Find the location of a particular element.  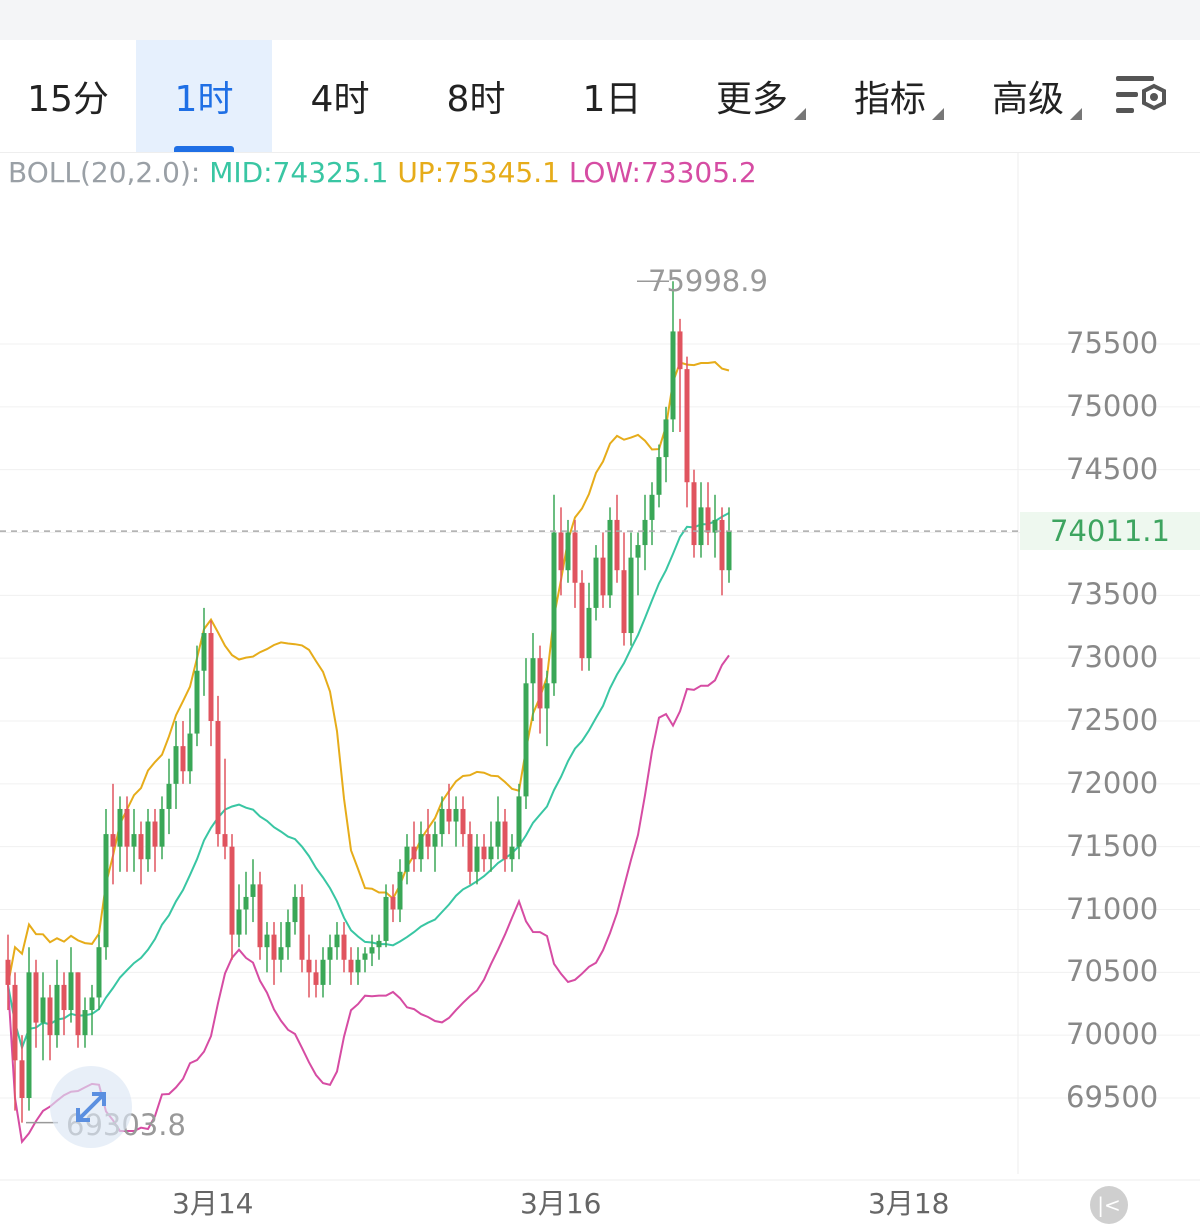

current-price-value: 74011.1 is located at coordinates (1110, 531).